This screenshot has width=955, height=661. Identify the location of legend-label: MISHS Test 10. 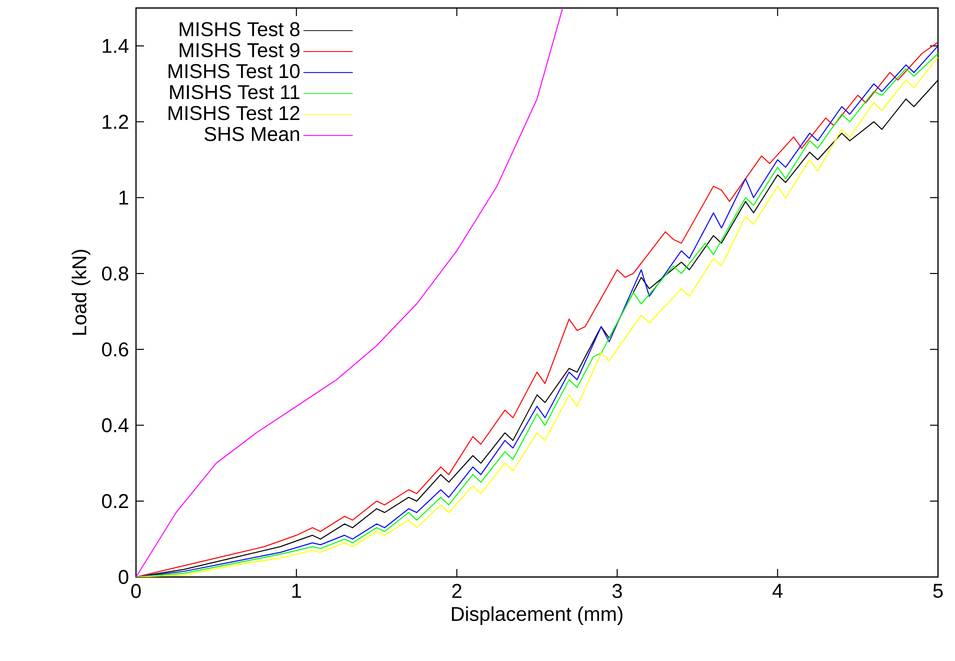
(234, 71).